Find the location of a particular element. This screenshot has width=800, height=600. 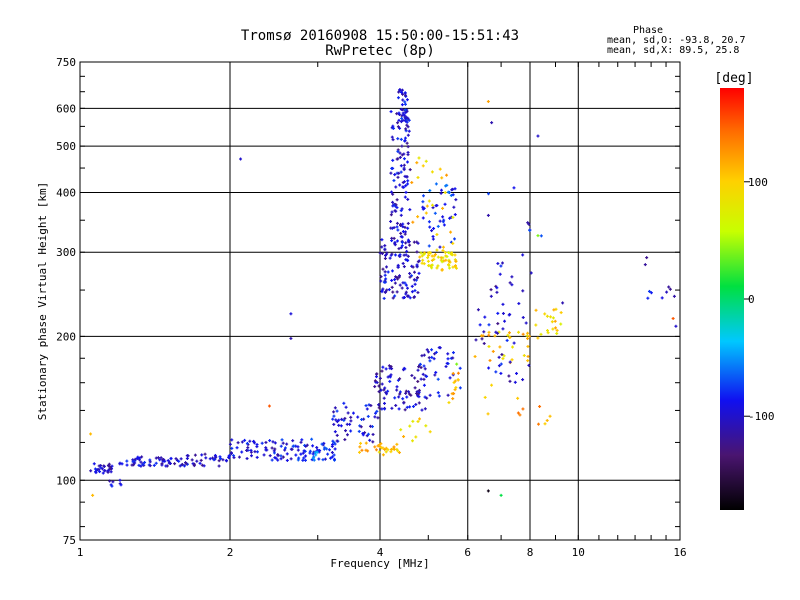

colorbar-ticks: 100 0 -100 is located at coordinates (759, 299).